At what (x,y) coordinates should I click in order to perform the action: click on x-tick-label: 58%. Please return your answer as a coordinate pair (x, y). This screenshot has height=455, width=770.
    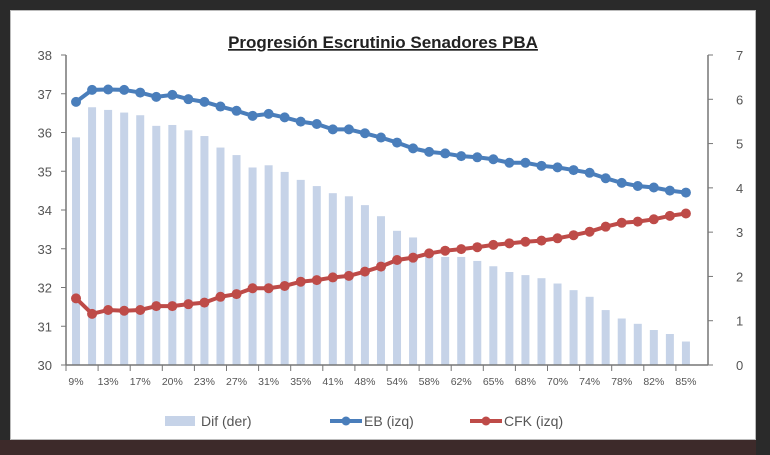
    Looking at the image, I should click on (429, 382).